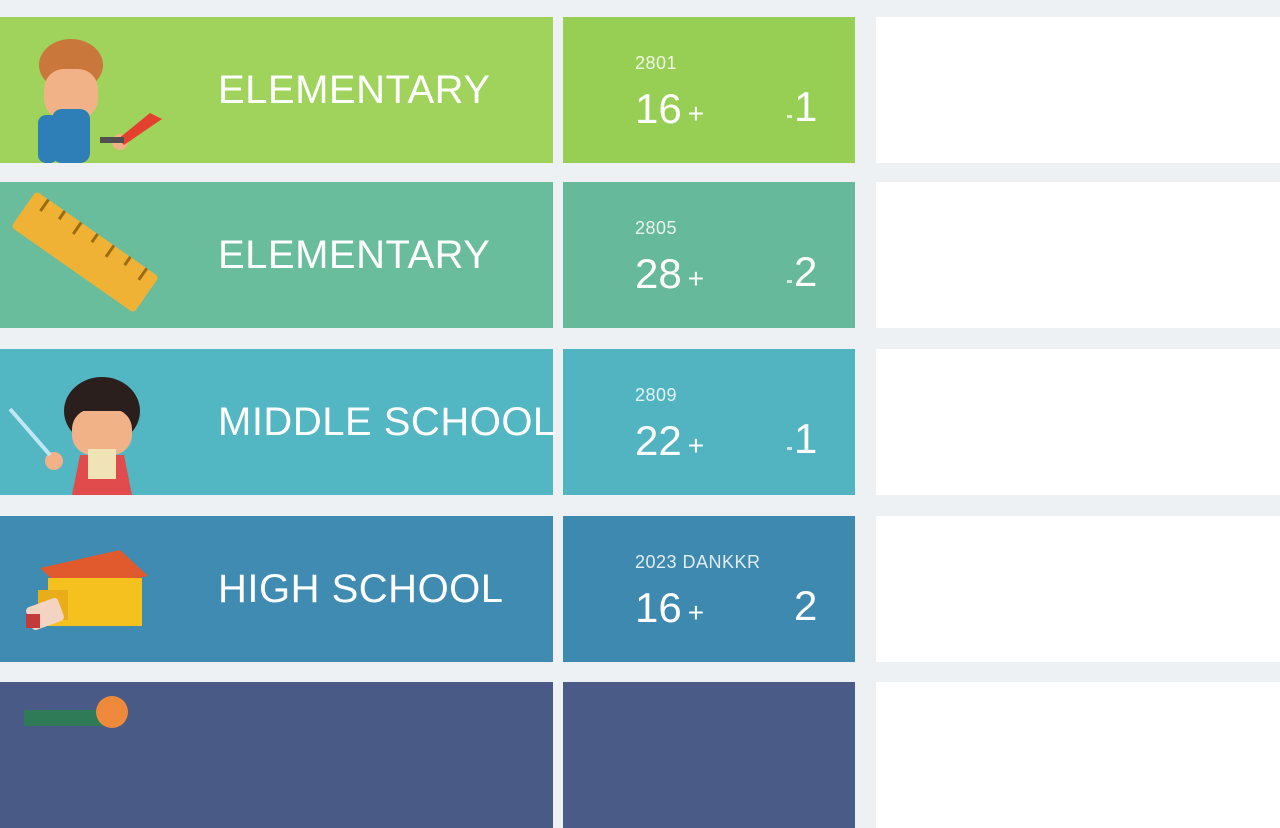 The image size is (1280, 828). I want to click on ruler-icon, so click(85, 252).